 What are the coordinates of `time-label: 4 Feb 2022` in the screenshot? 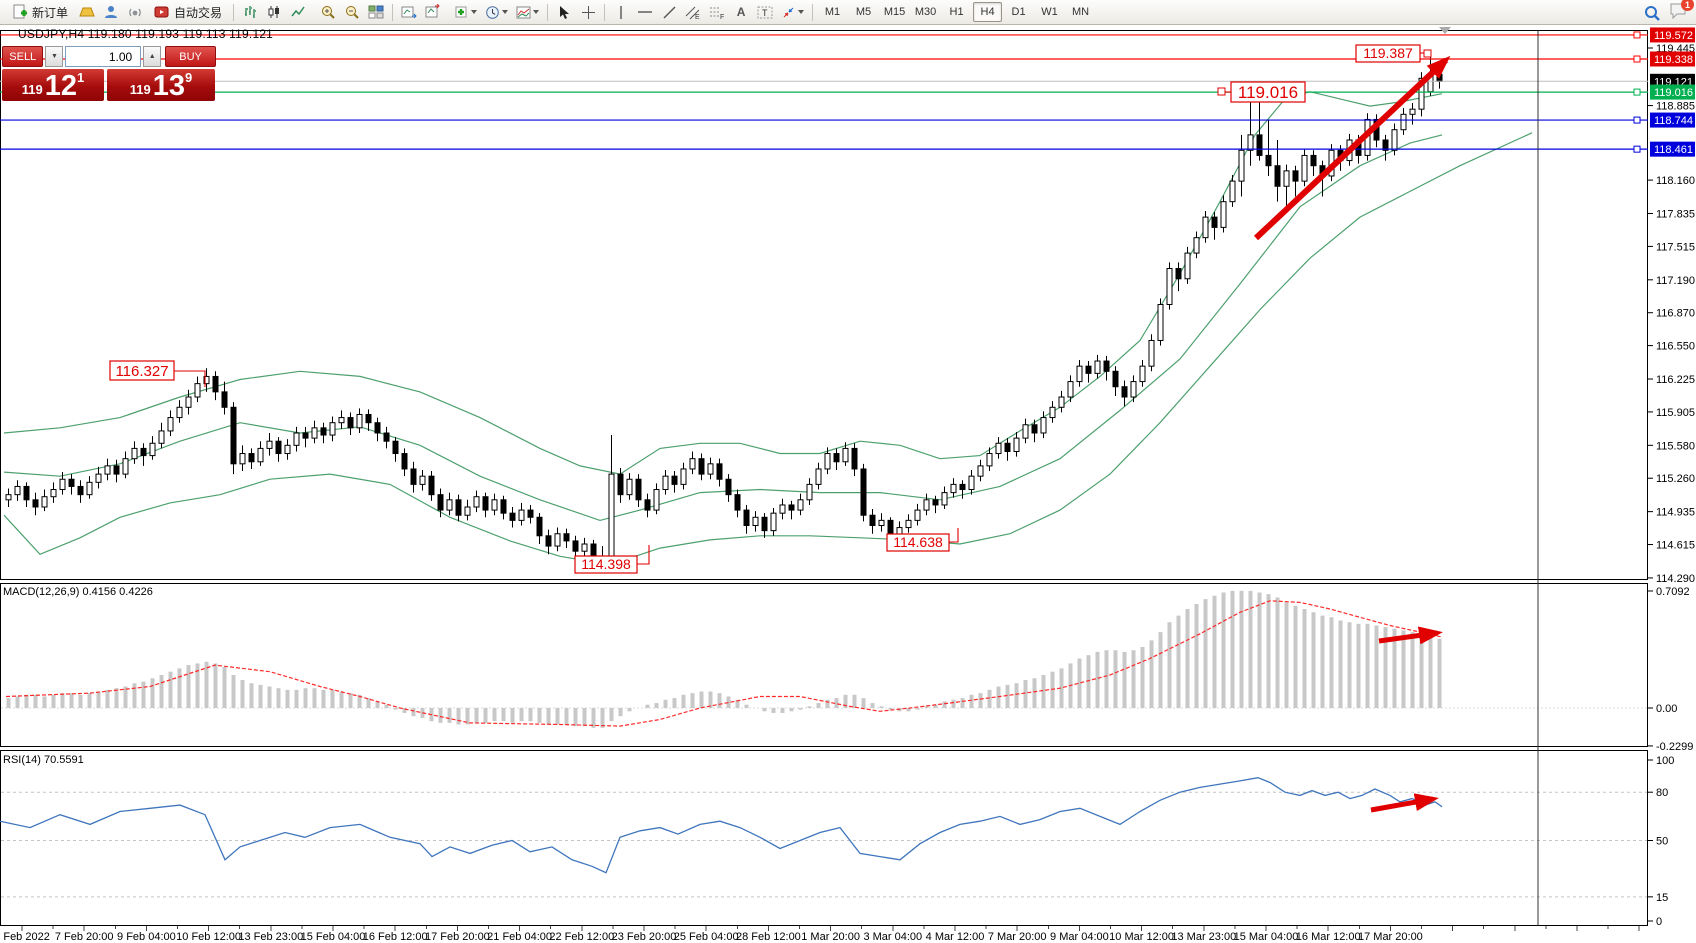 It's located at (25, 937).